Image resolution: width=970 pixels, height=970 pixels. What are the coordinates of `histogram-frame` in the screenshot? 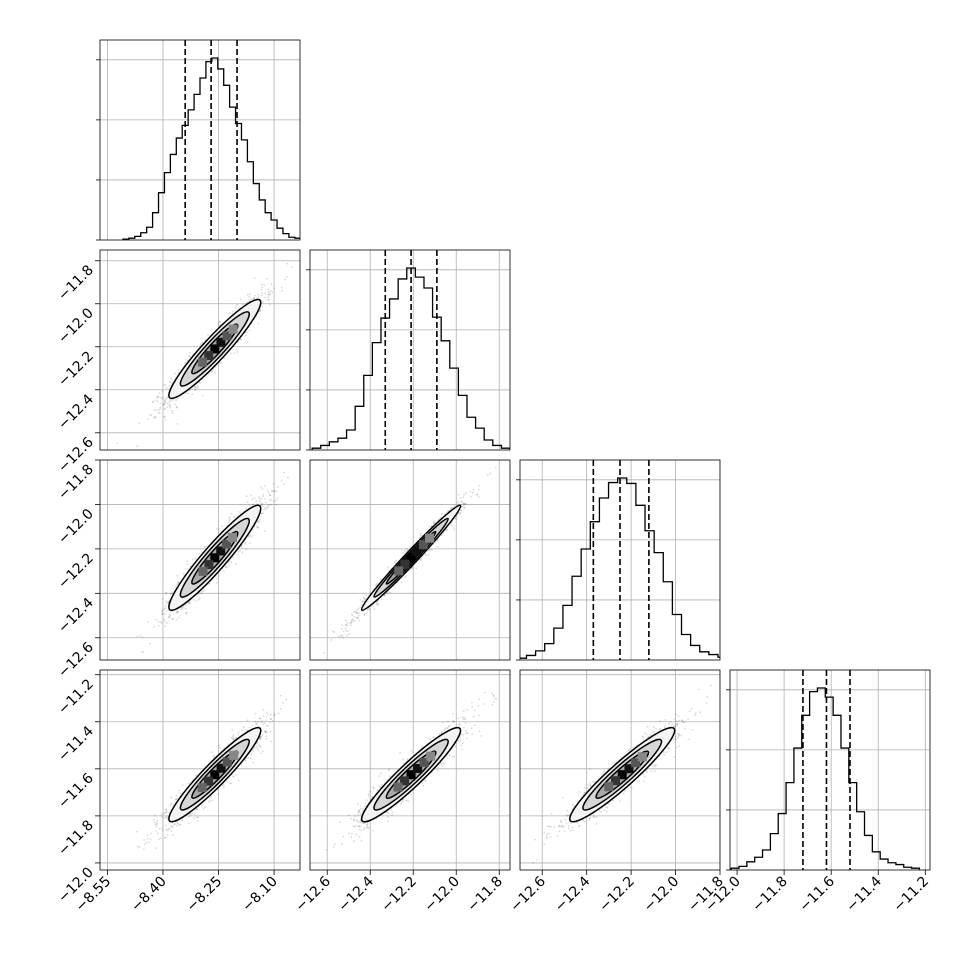 It's located at (830, 770).